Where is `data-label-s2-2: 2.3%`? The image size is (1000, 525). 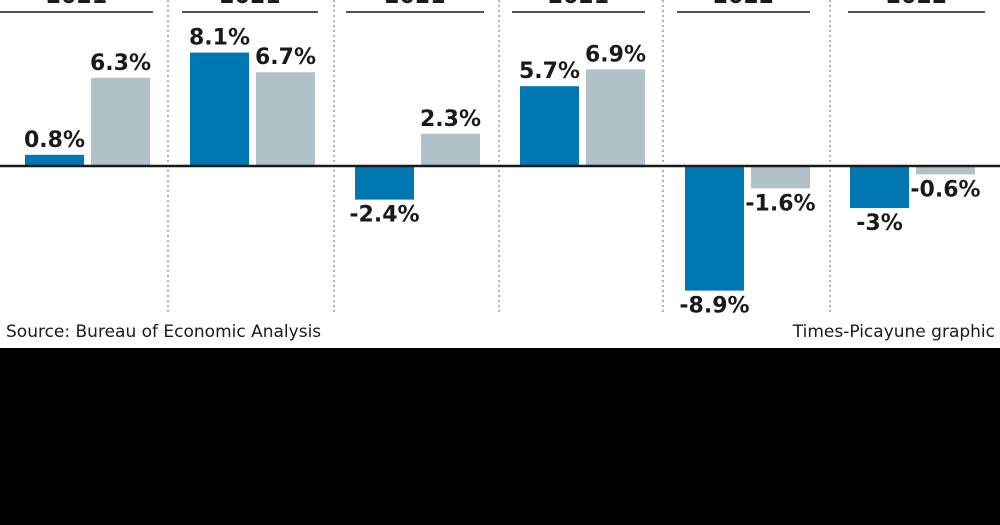
data-label-s2-2: 2.3% is located at coordinates (450, 119).